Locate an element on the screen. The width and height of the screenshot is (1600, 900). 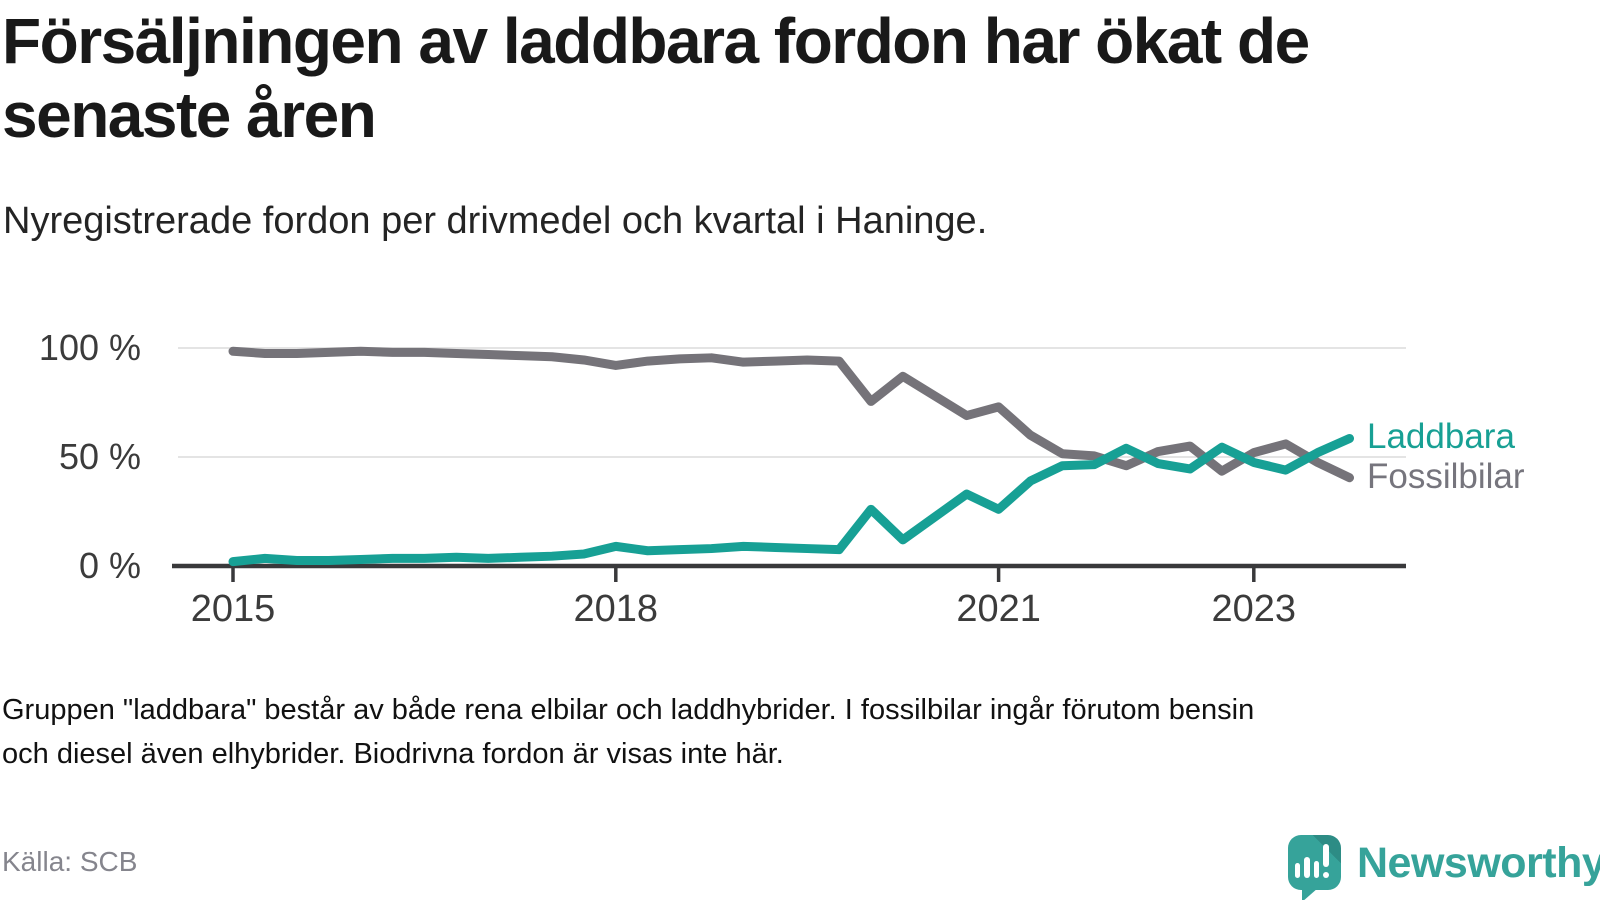
series-label-fossilbilar: Fossilbilar is located at coordinates (1446, 476).